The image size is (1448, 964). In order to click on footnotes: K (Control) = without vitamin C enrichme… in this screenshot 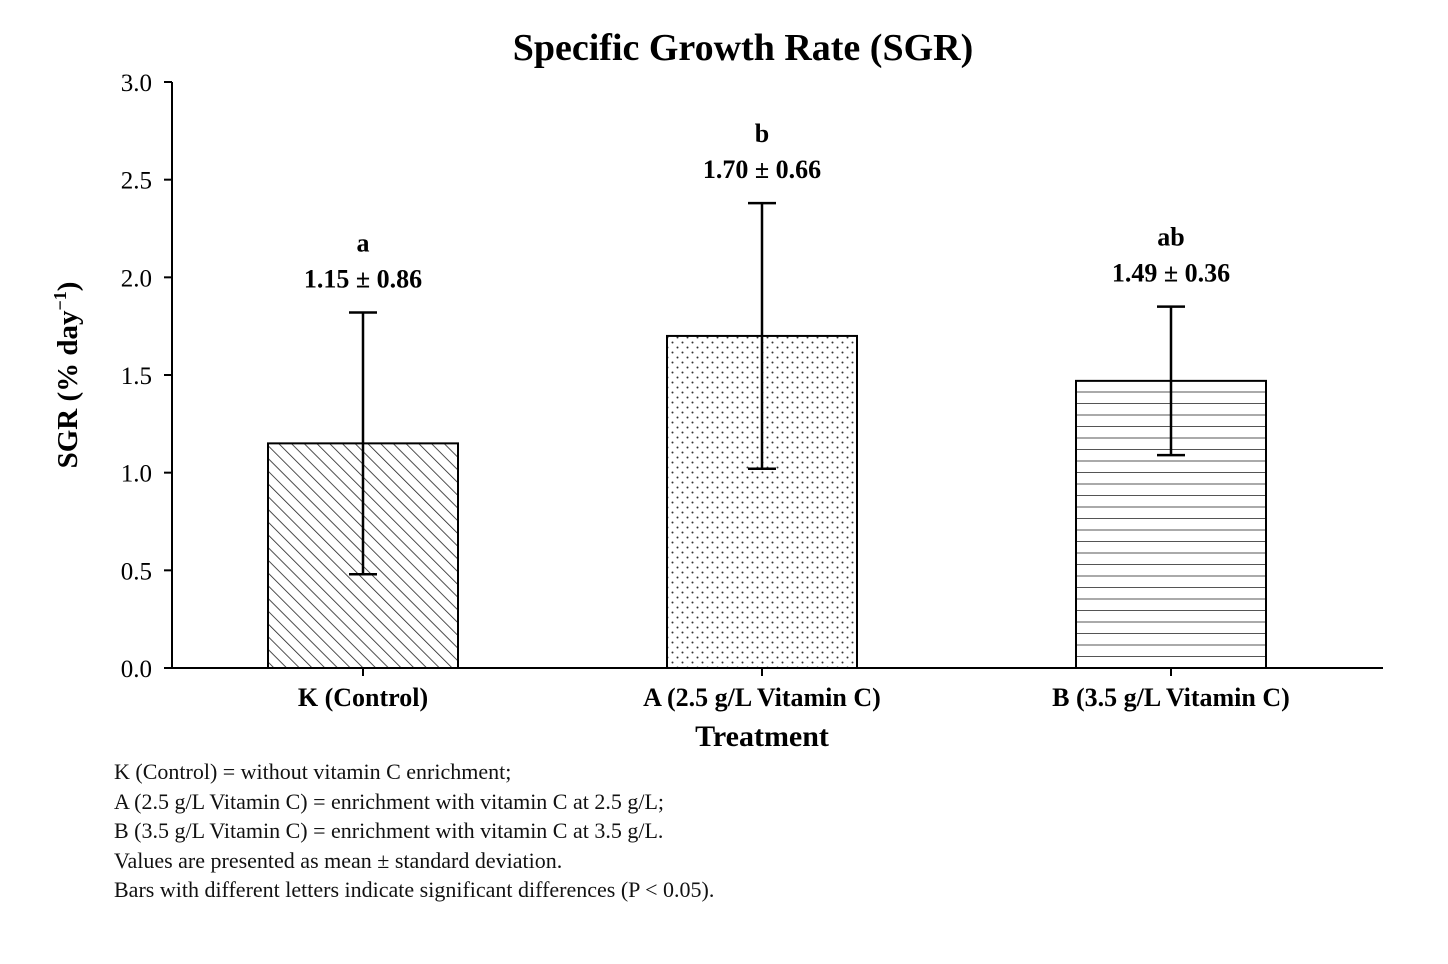, I will do `click(414, 831)`.